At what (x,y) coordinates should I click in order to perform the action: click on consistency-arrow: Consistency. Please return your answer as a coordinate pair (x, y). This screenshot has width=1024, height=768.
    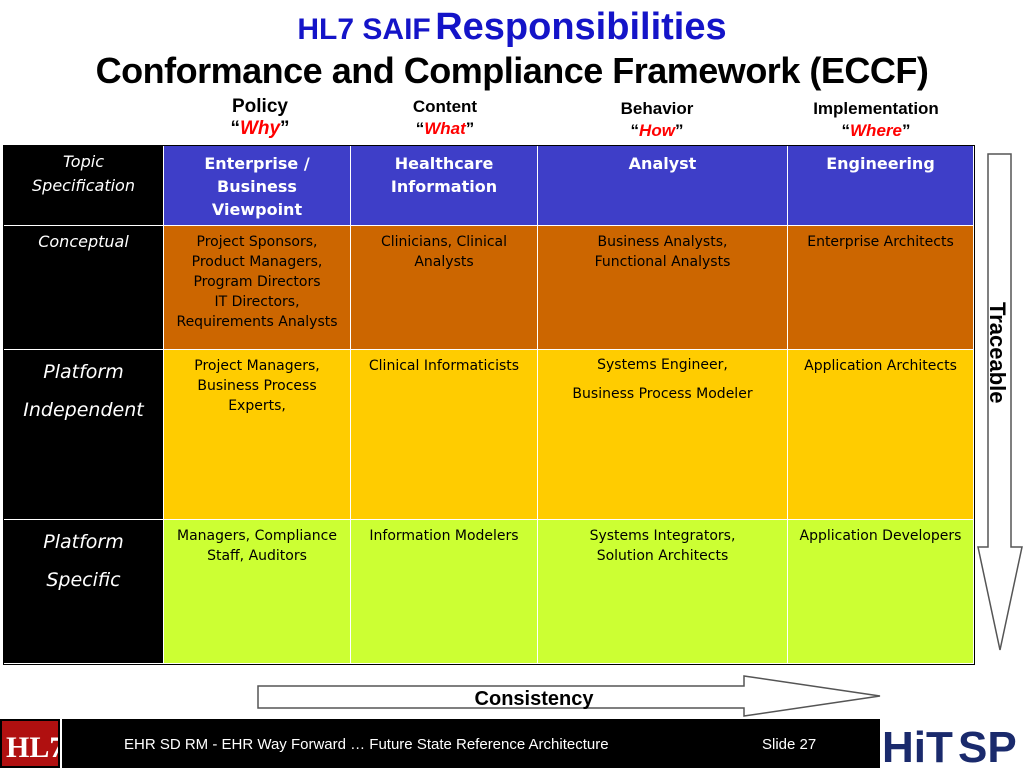
    Looking at the image, I should click on (569, 696).